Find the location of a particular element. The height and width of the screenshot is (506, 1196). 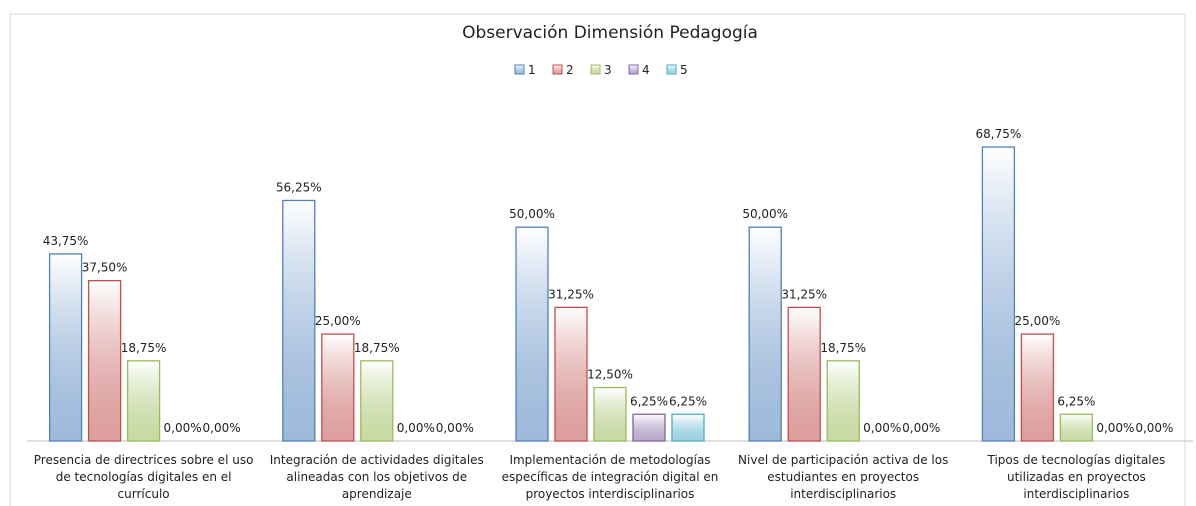

label-line: Nivel de participación activa de los is located at coordinates (843, 460).